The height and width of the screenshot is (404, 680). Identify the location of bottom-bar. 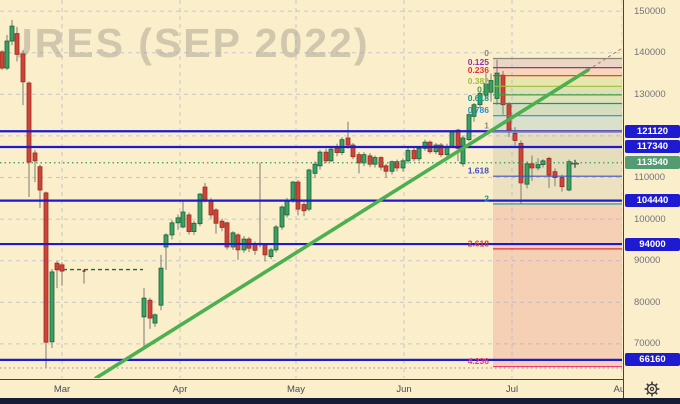
(340, 401).